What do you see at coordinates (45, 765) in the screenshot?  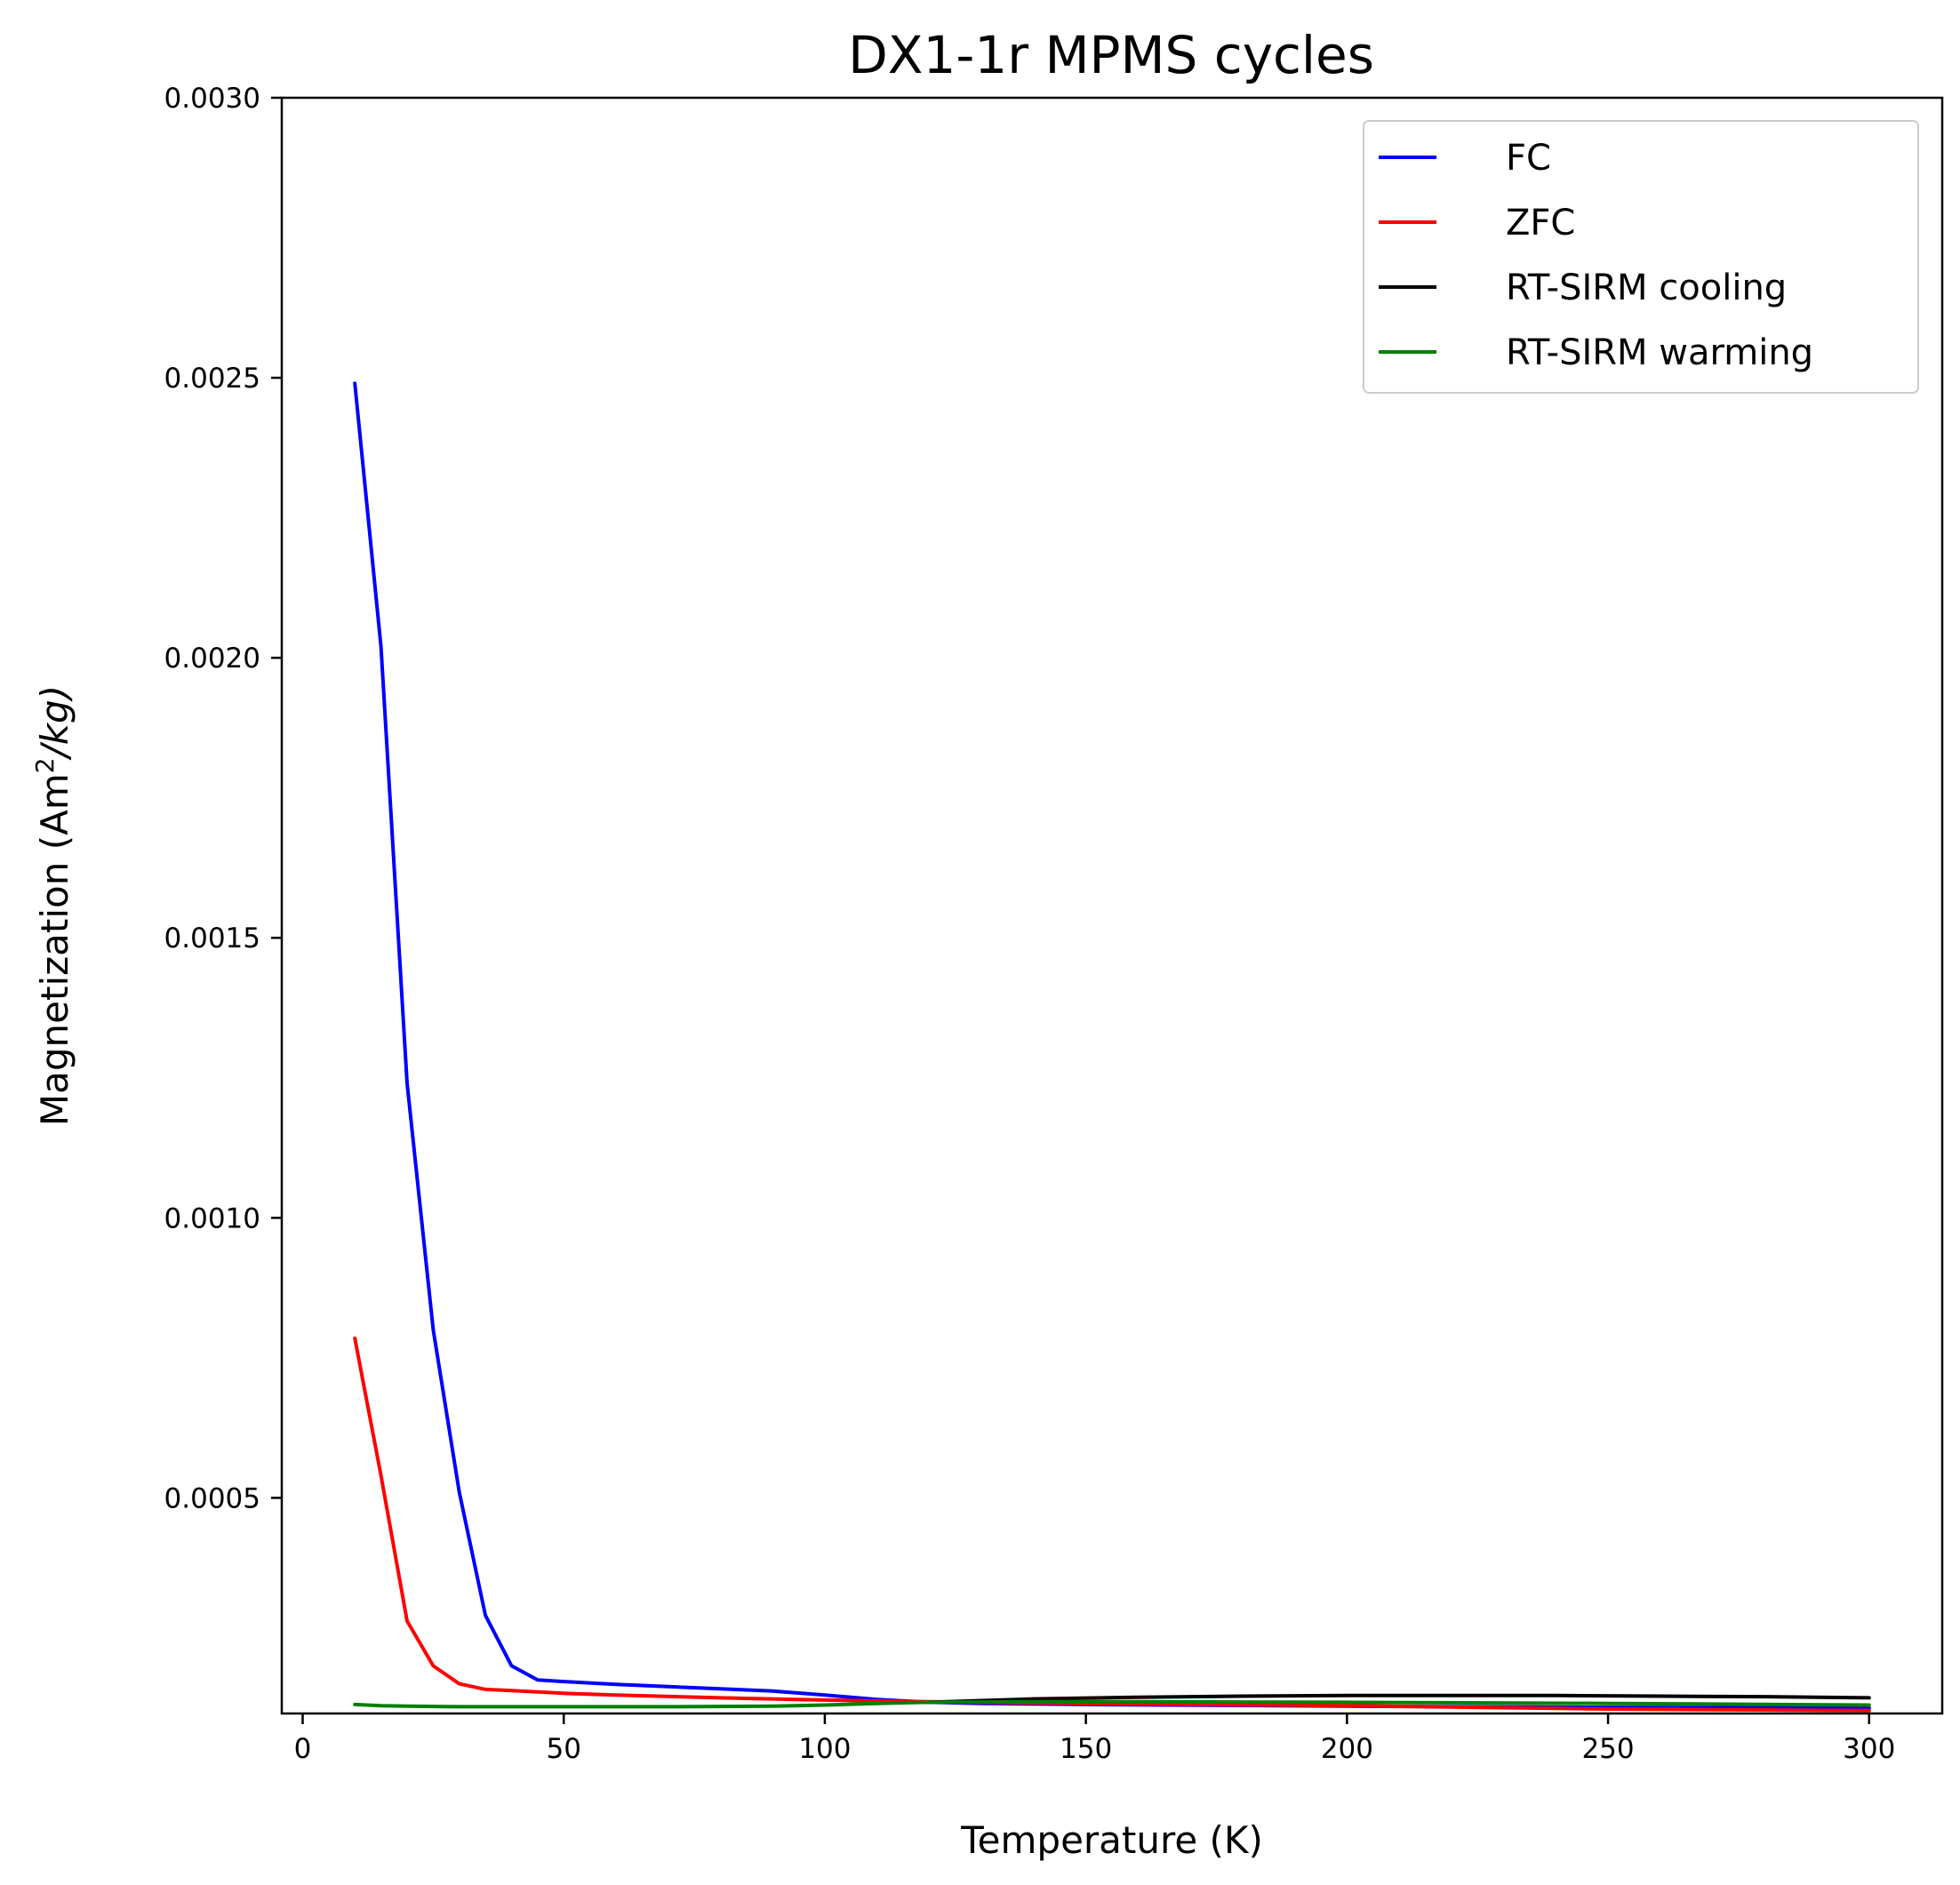 I see `y-axis-label-superscript: 2` at bounding box center [45, 765].